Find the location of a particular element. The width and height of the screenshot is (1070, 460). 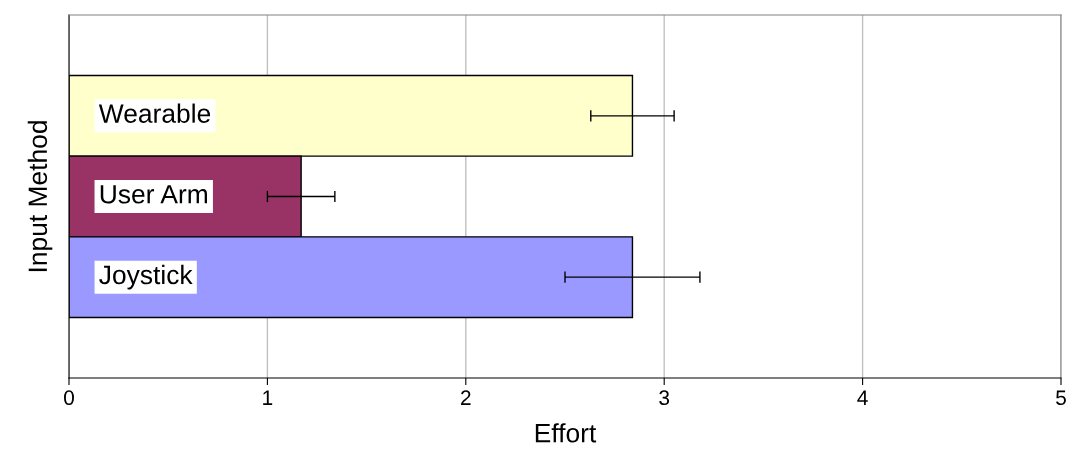

x-tick-label: 4 is located at coordinates (862, 397).